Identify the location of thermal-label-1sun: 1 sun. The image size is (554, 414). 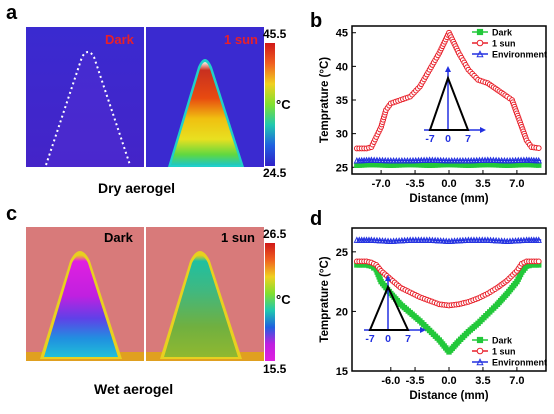
(241, 39).